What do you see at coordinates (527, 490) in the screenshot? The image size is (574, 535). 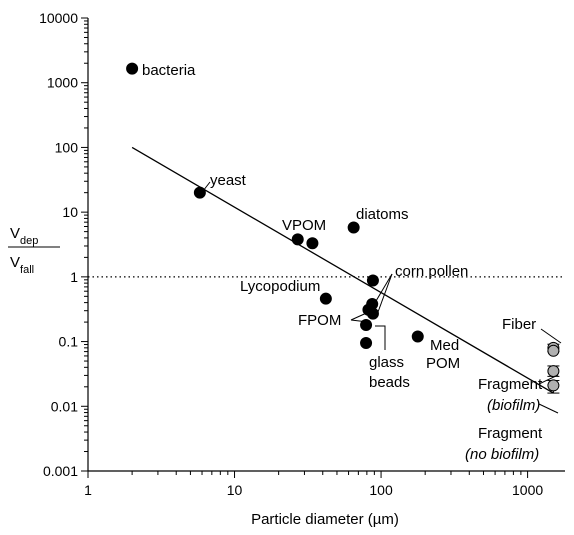 I see `x-tick-label: 1000` at bounding box center [527, 490].